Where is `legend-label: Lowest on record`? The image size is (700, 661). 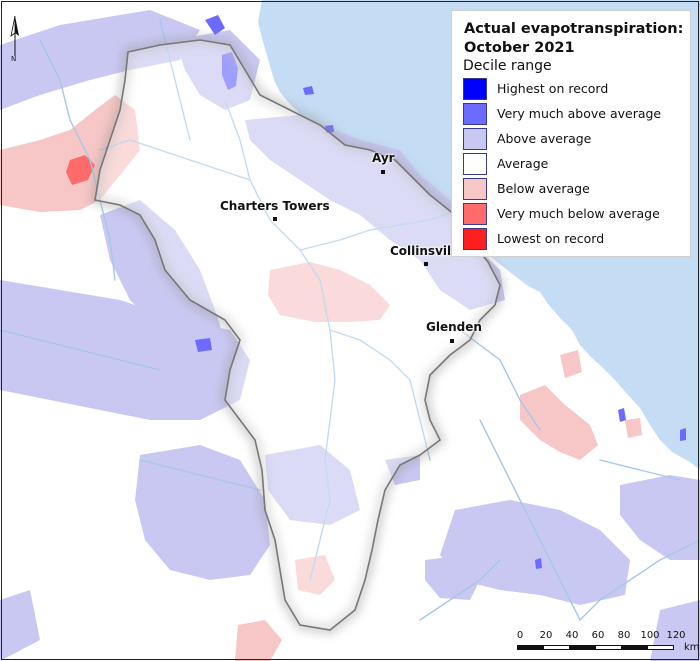
legend-label: Lowest on record is located at coordinates (551, 238).